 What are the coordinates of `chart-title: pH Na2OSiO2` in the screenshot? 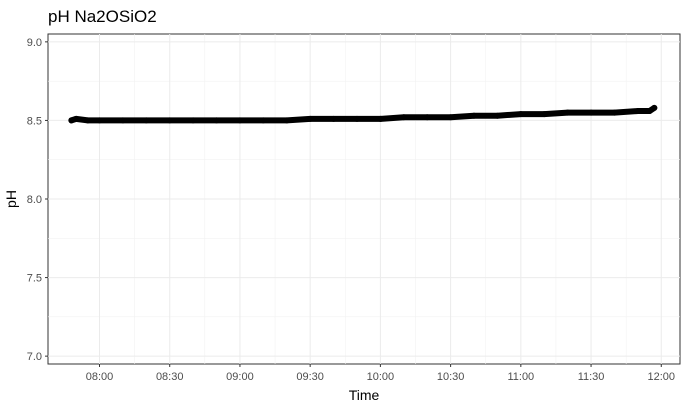 It's located at (102, 16).